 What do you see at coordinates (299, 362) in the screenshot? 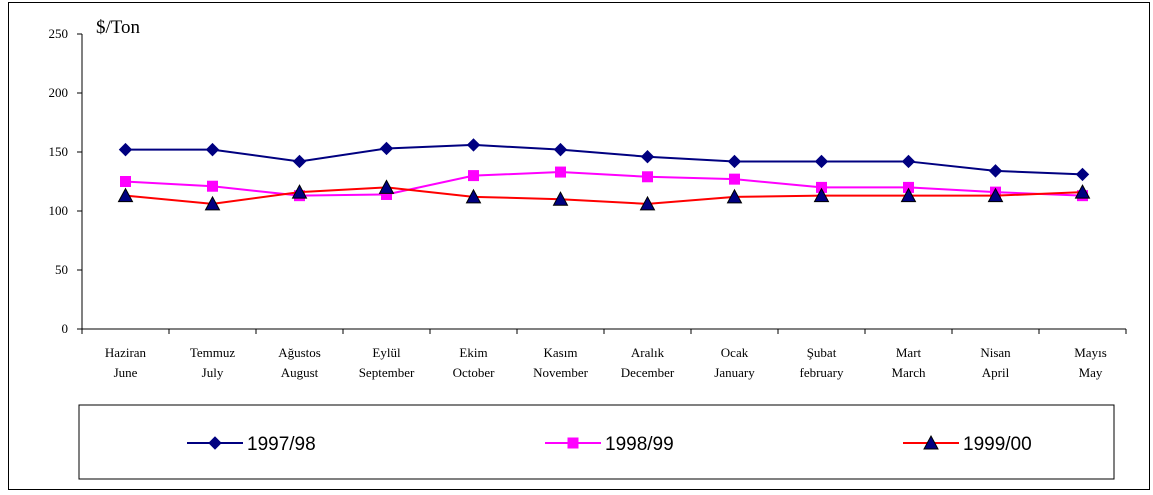
I see `x-tick-label: Ağustos August` at bounding box center [299, 362].